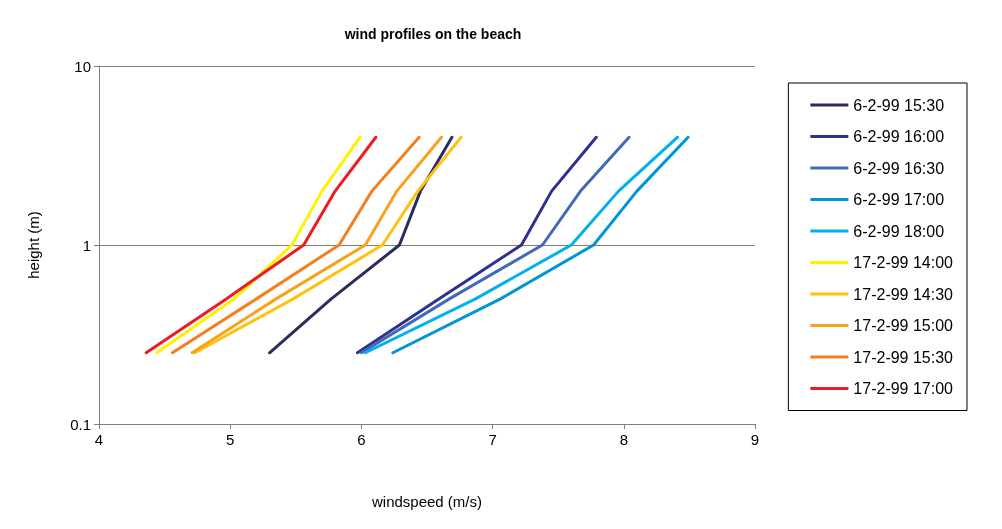 Image resolution: width=1002 pixels, height=529 pixels. What do you see at coordinates (903, 388) in the screenshot?
I see `legend-label: 17-2-99 17:00` at bounding box center [903, 388].